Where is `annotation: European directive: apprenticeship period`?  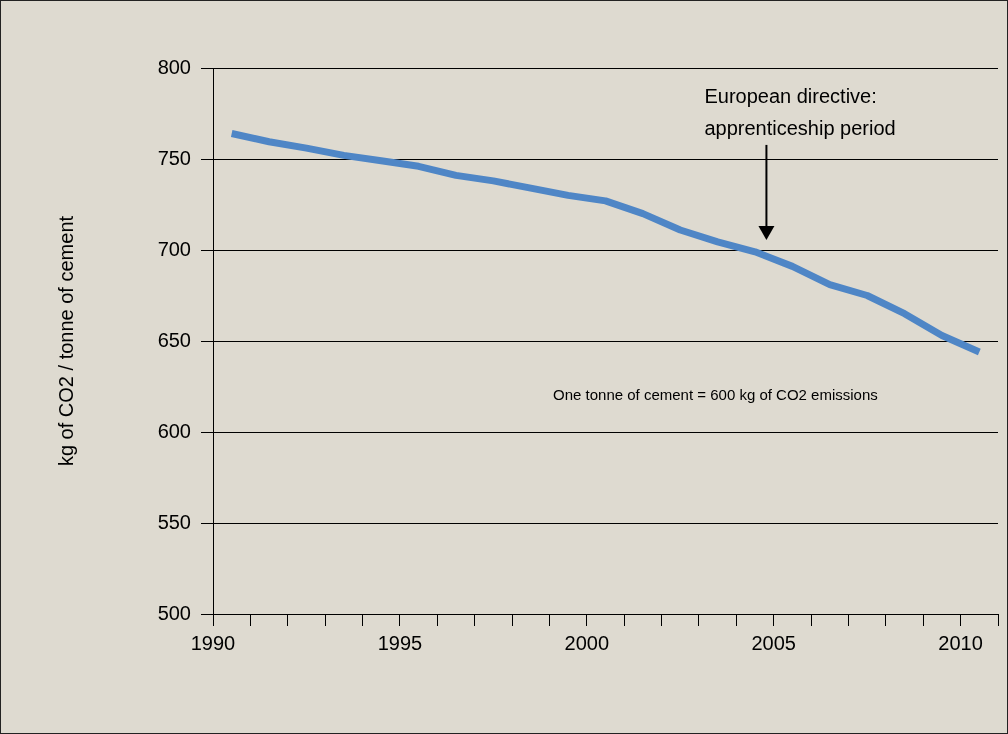
annotation: European directive: apprenticeship period is located at coordinates (800, 111).